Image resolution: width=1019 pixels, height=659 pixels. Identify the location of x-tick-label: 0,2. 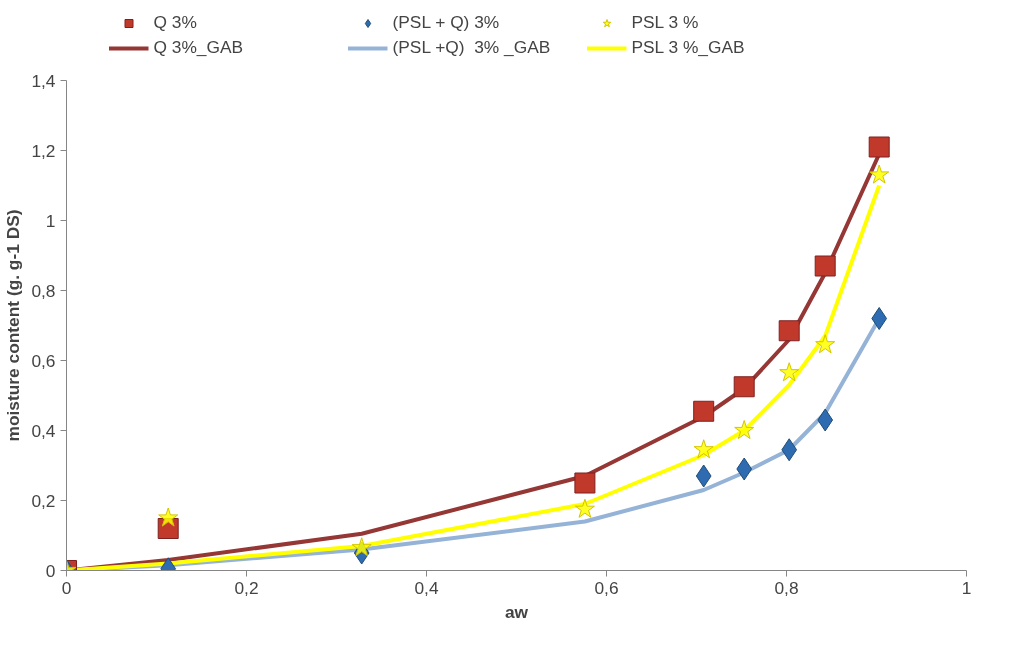
(246, 587).